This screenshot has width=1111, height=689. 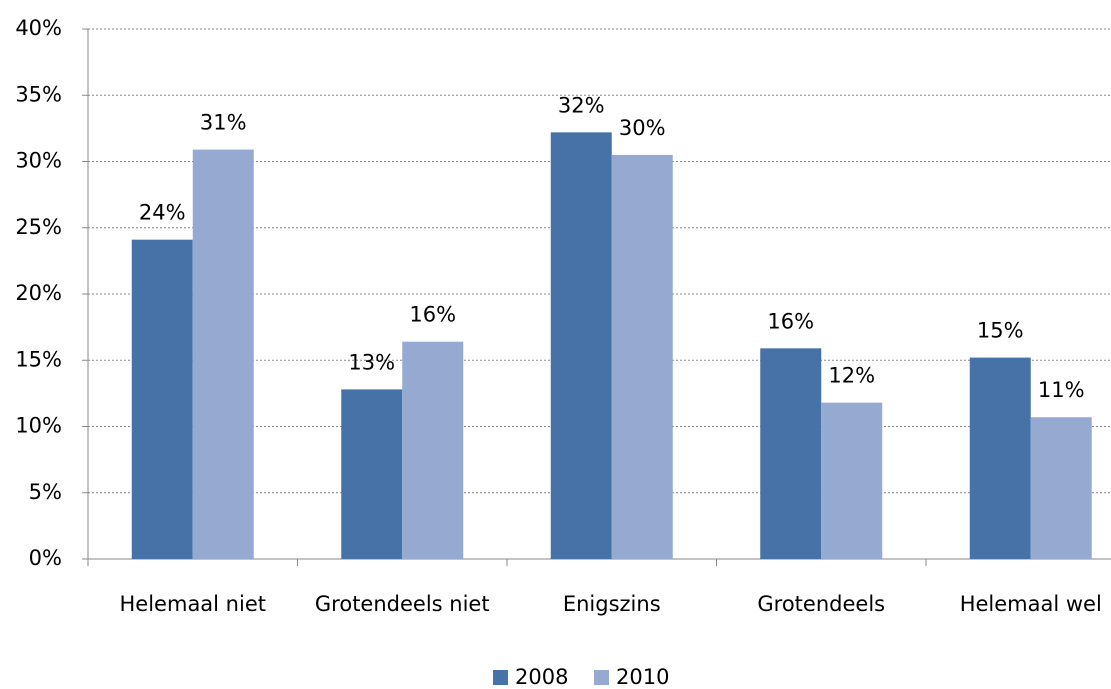 What do you see at coordinates (45, 492) in the screenshot?
I see `y-tick-label: 5%` at bounding box center [45, 492].